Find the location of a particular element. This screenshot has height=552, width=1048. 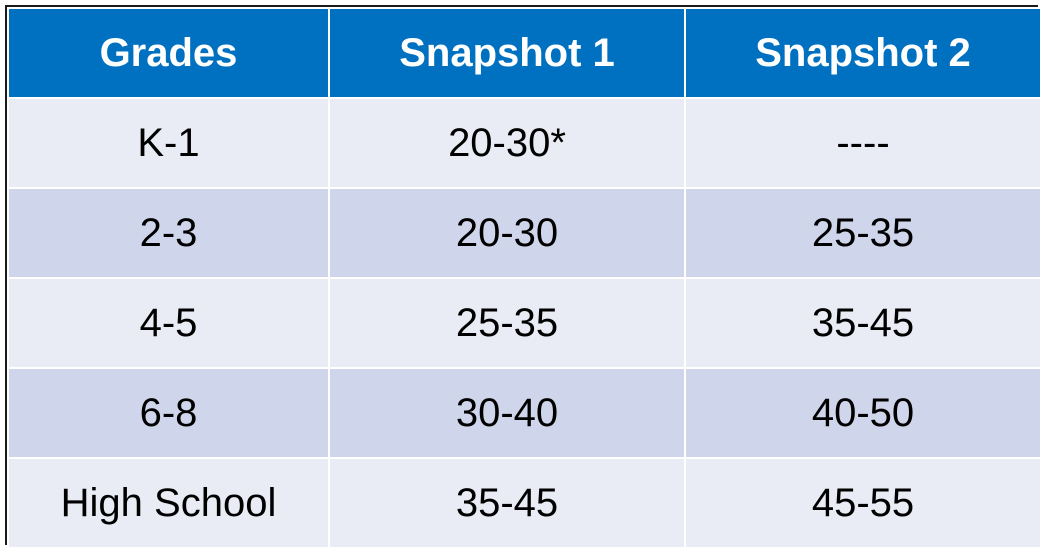

table-cell: High School is located at coordinates (168, 503).